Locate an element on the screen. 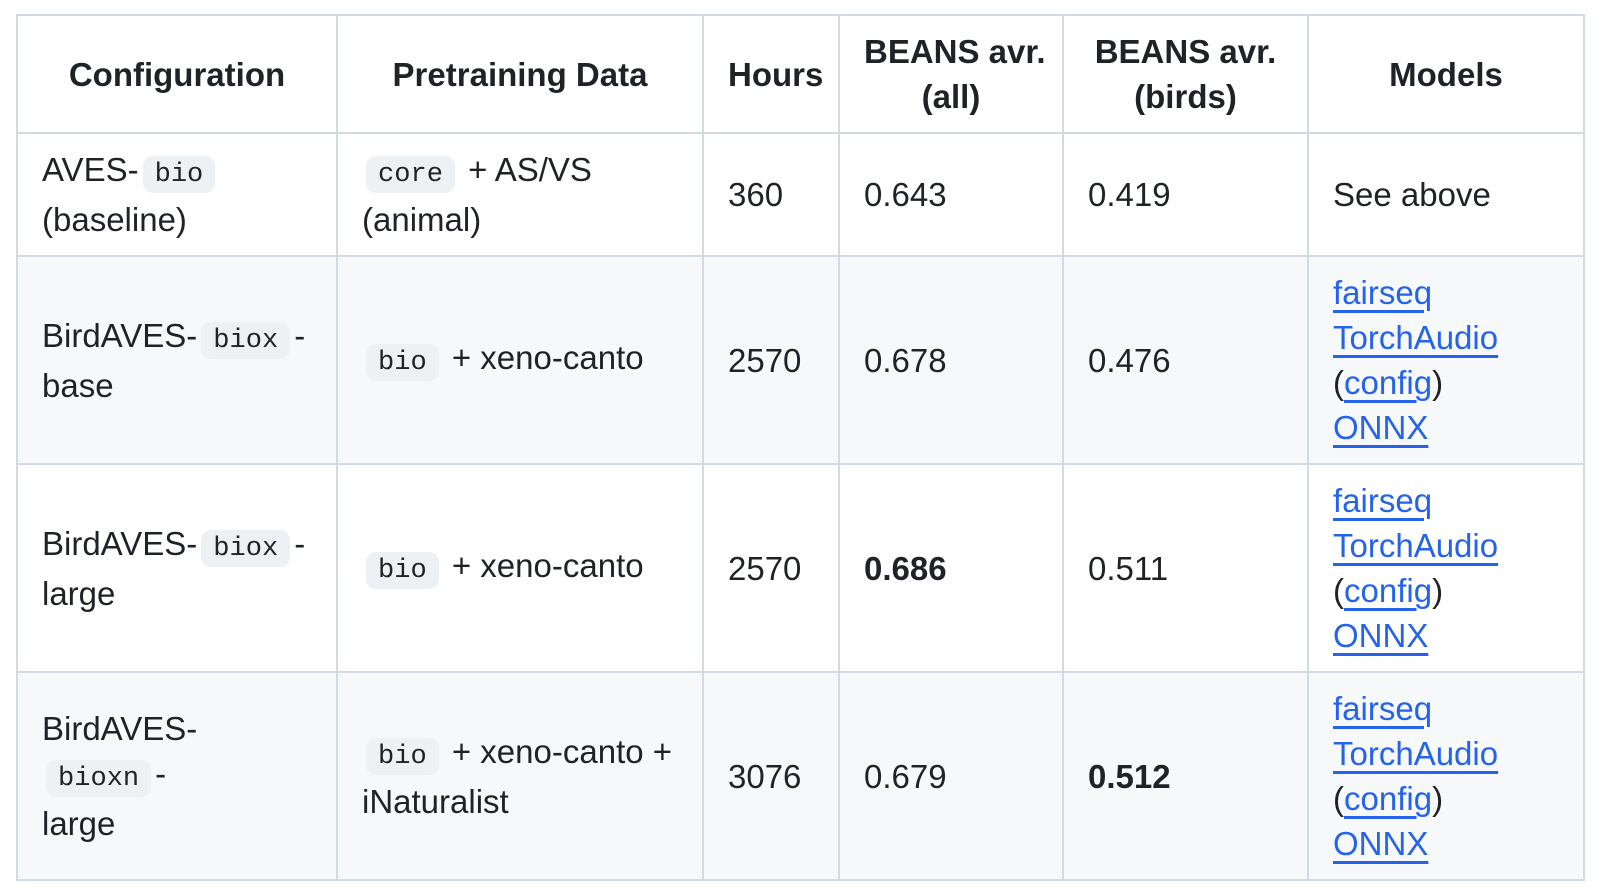  column-header-configuration: Configuration is located at coordinates (177, 74).